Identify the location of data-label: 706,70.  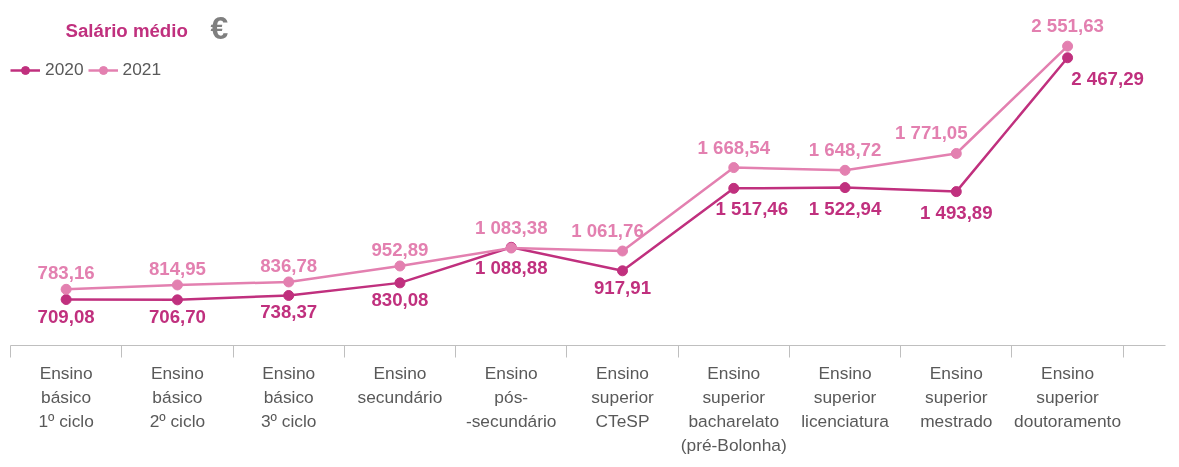
(177, 316).